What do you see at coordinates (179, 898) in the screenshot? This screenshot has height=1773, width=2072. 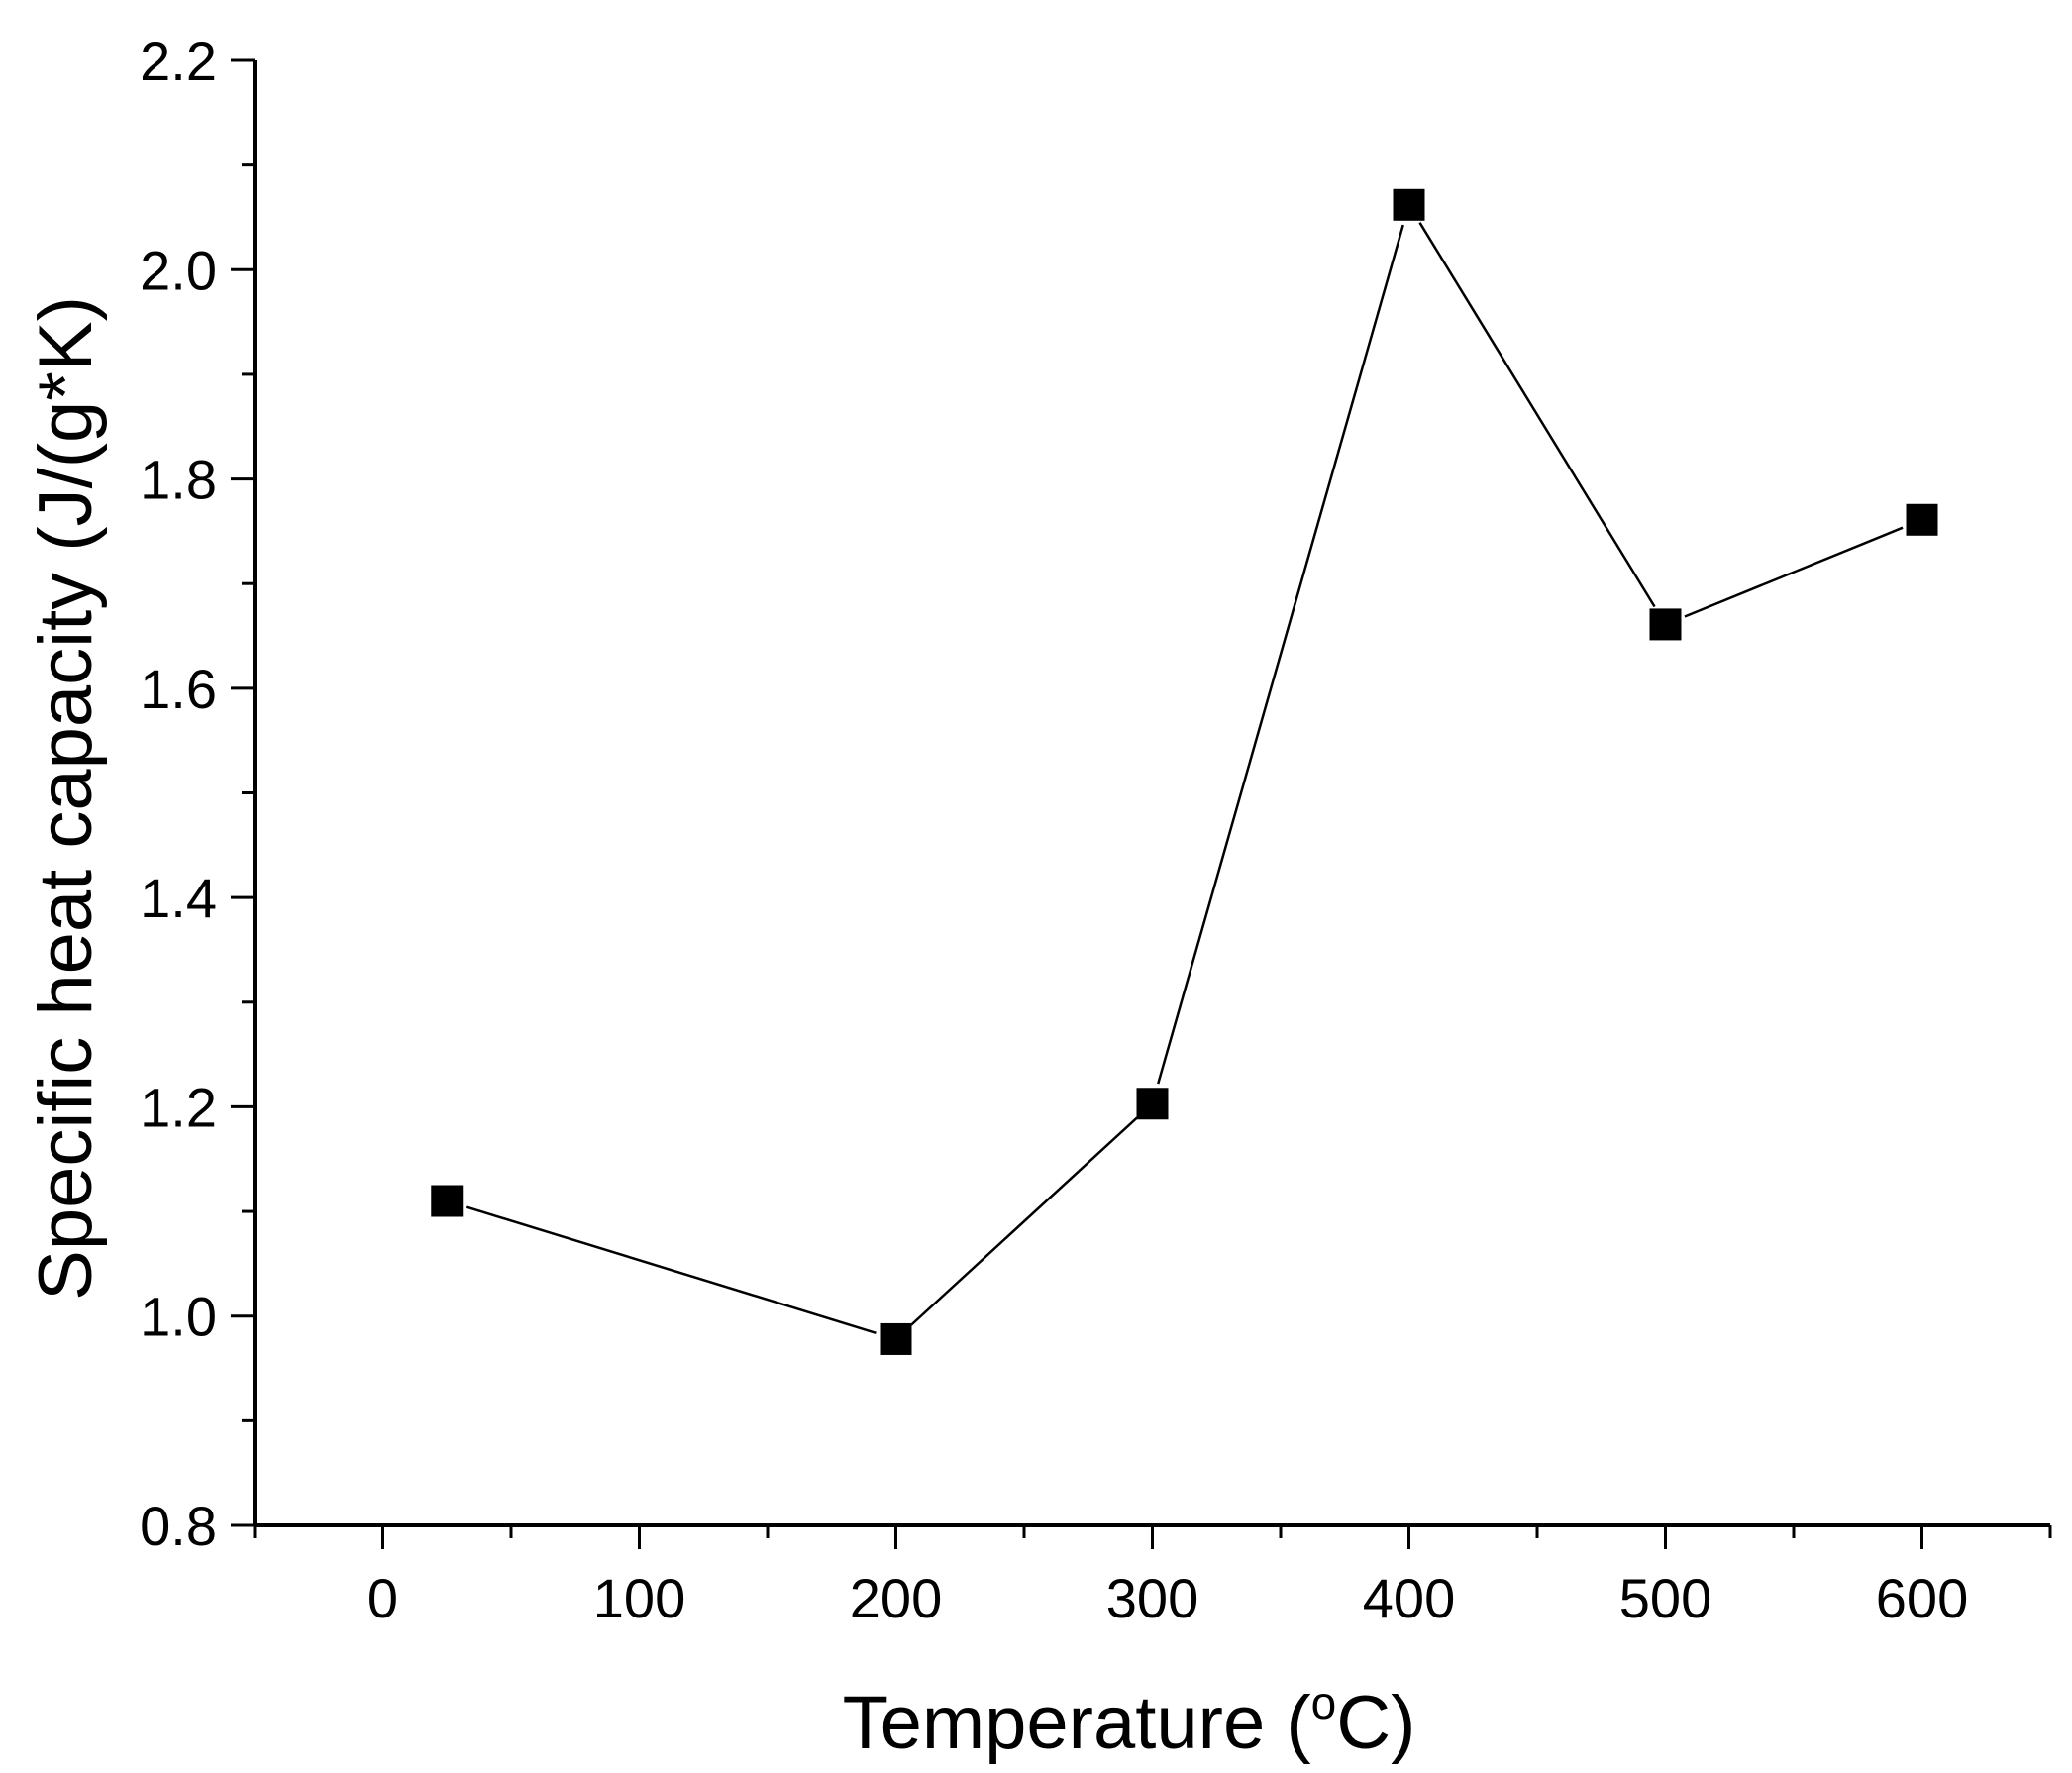 I see `y-tick-label: 1.4` at bounding box center [179, 898].